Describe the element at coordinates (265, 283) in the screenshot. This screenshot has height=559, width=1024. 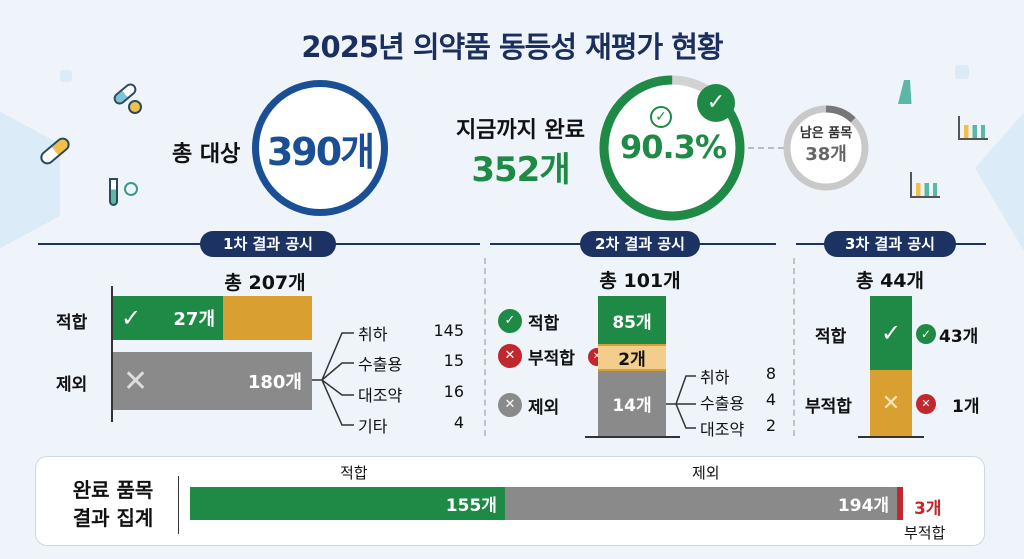
I see `round1-total: 총 207개` at that location.